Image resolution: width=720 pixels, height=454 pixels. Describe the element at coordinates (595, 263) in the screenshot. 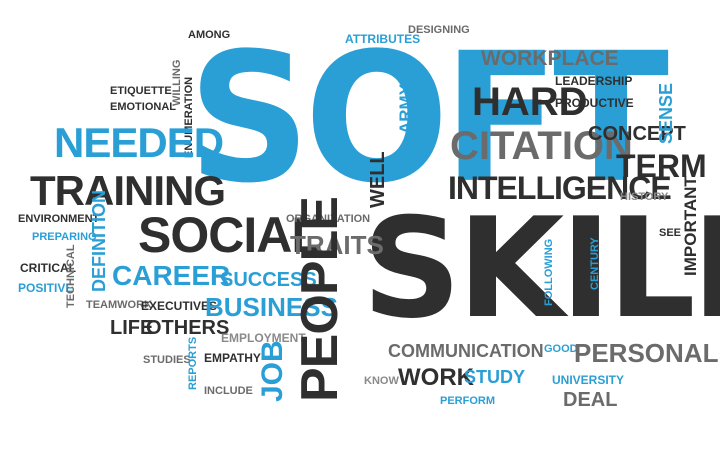

I see `word-century: CENTURY` at that location.